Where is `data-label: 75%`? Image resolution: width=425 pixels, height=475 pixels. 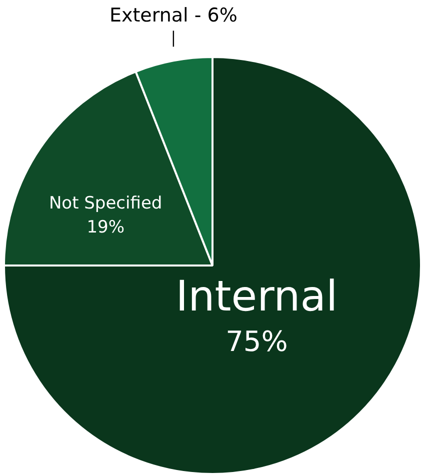
data-label: 75% is located at coordinates (257, 341).